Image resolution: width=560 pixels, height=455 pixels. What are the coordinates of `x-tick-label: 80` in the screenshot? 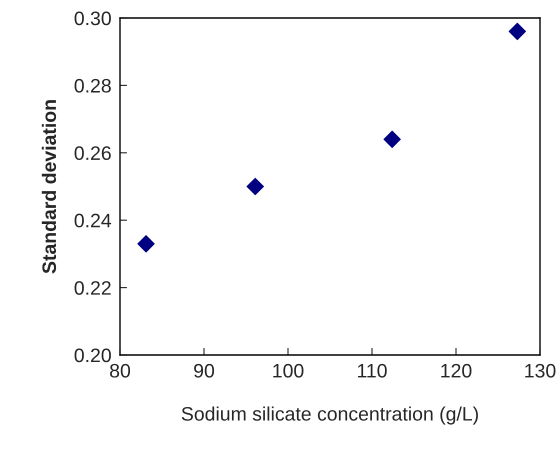 It's located at (120, 371).